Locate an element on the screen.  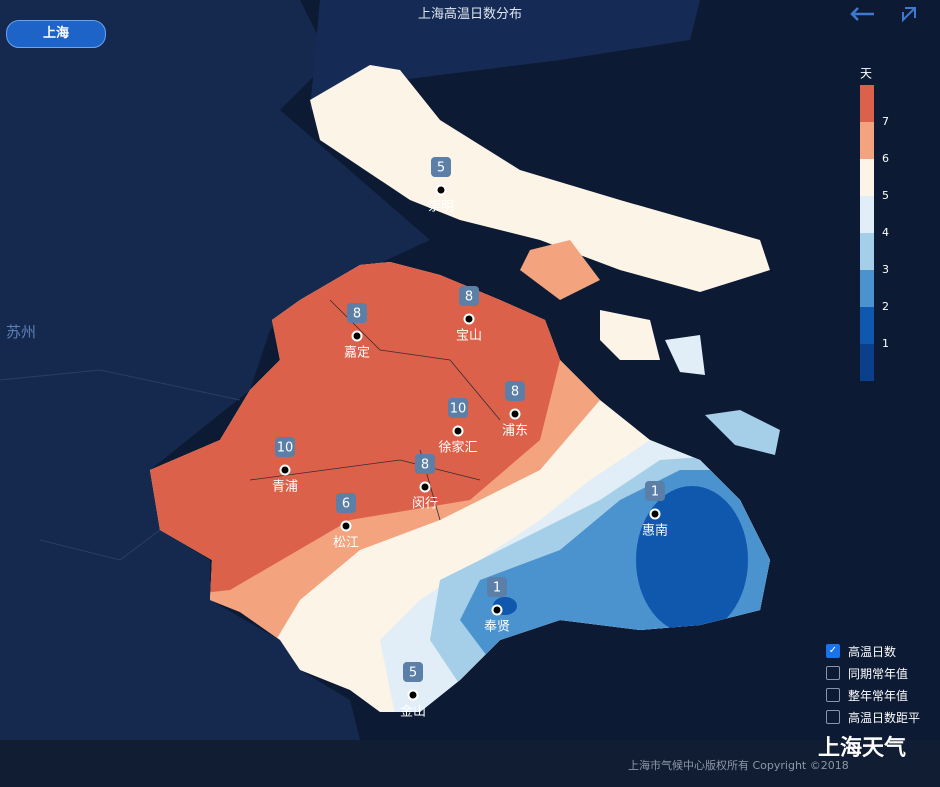
boundary is located at coordinates (120, 465).